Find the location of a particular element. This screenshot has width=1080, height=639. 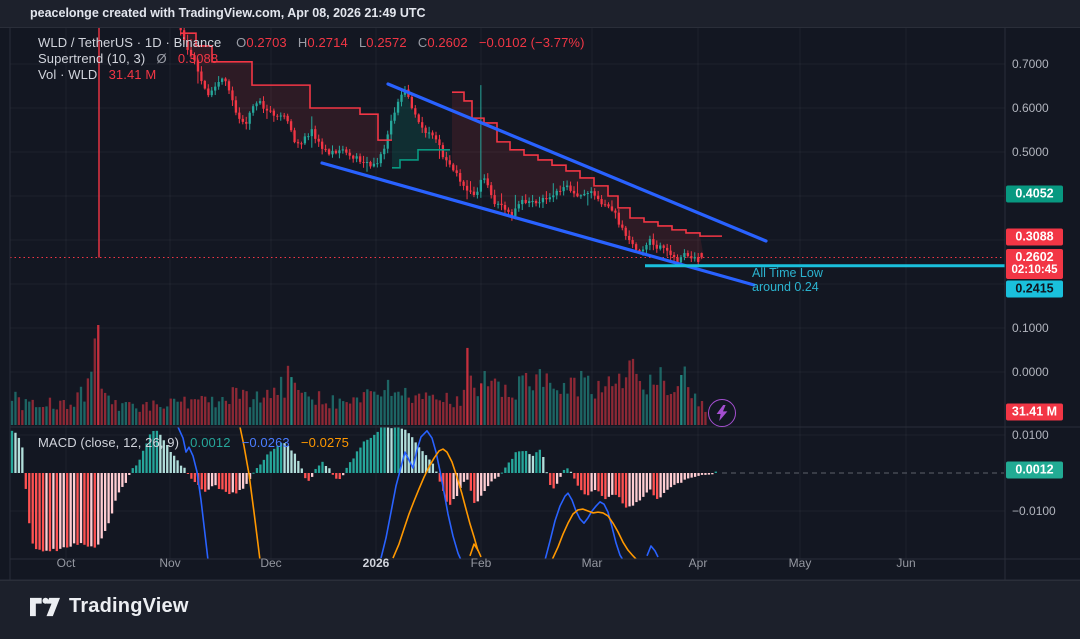

close-value: 0.2602 is located at coordinates (447, 42).